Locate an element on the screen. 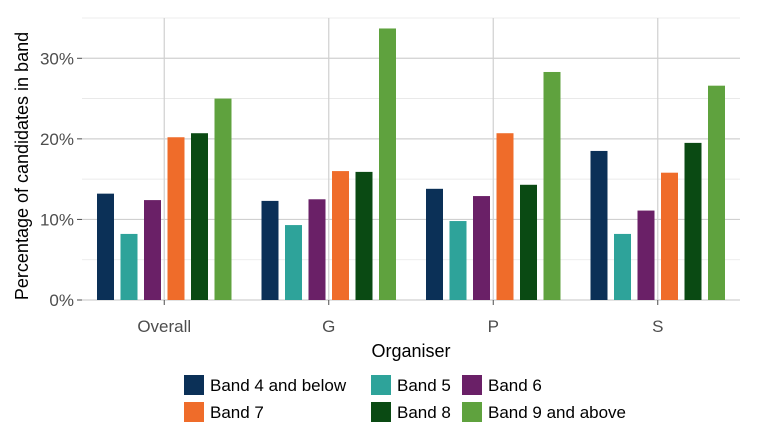 Image resolution: width=760 pixels, height=434 pixels. bar-band-5-g is located at coordinates (293, 262).